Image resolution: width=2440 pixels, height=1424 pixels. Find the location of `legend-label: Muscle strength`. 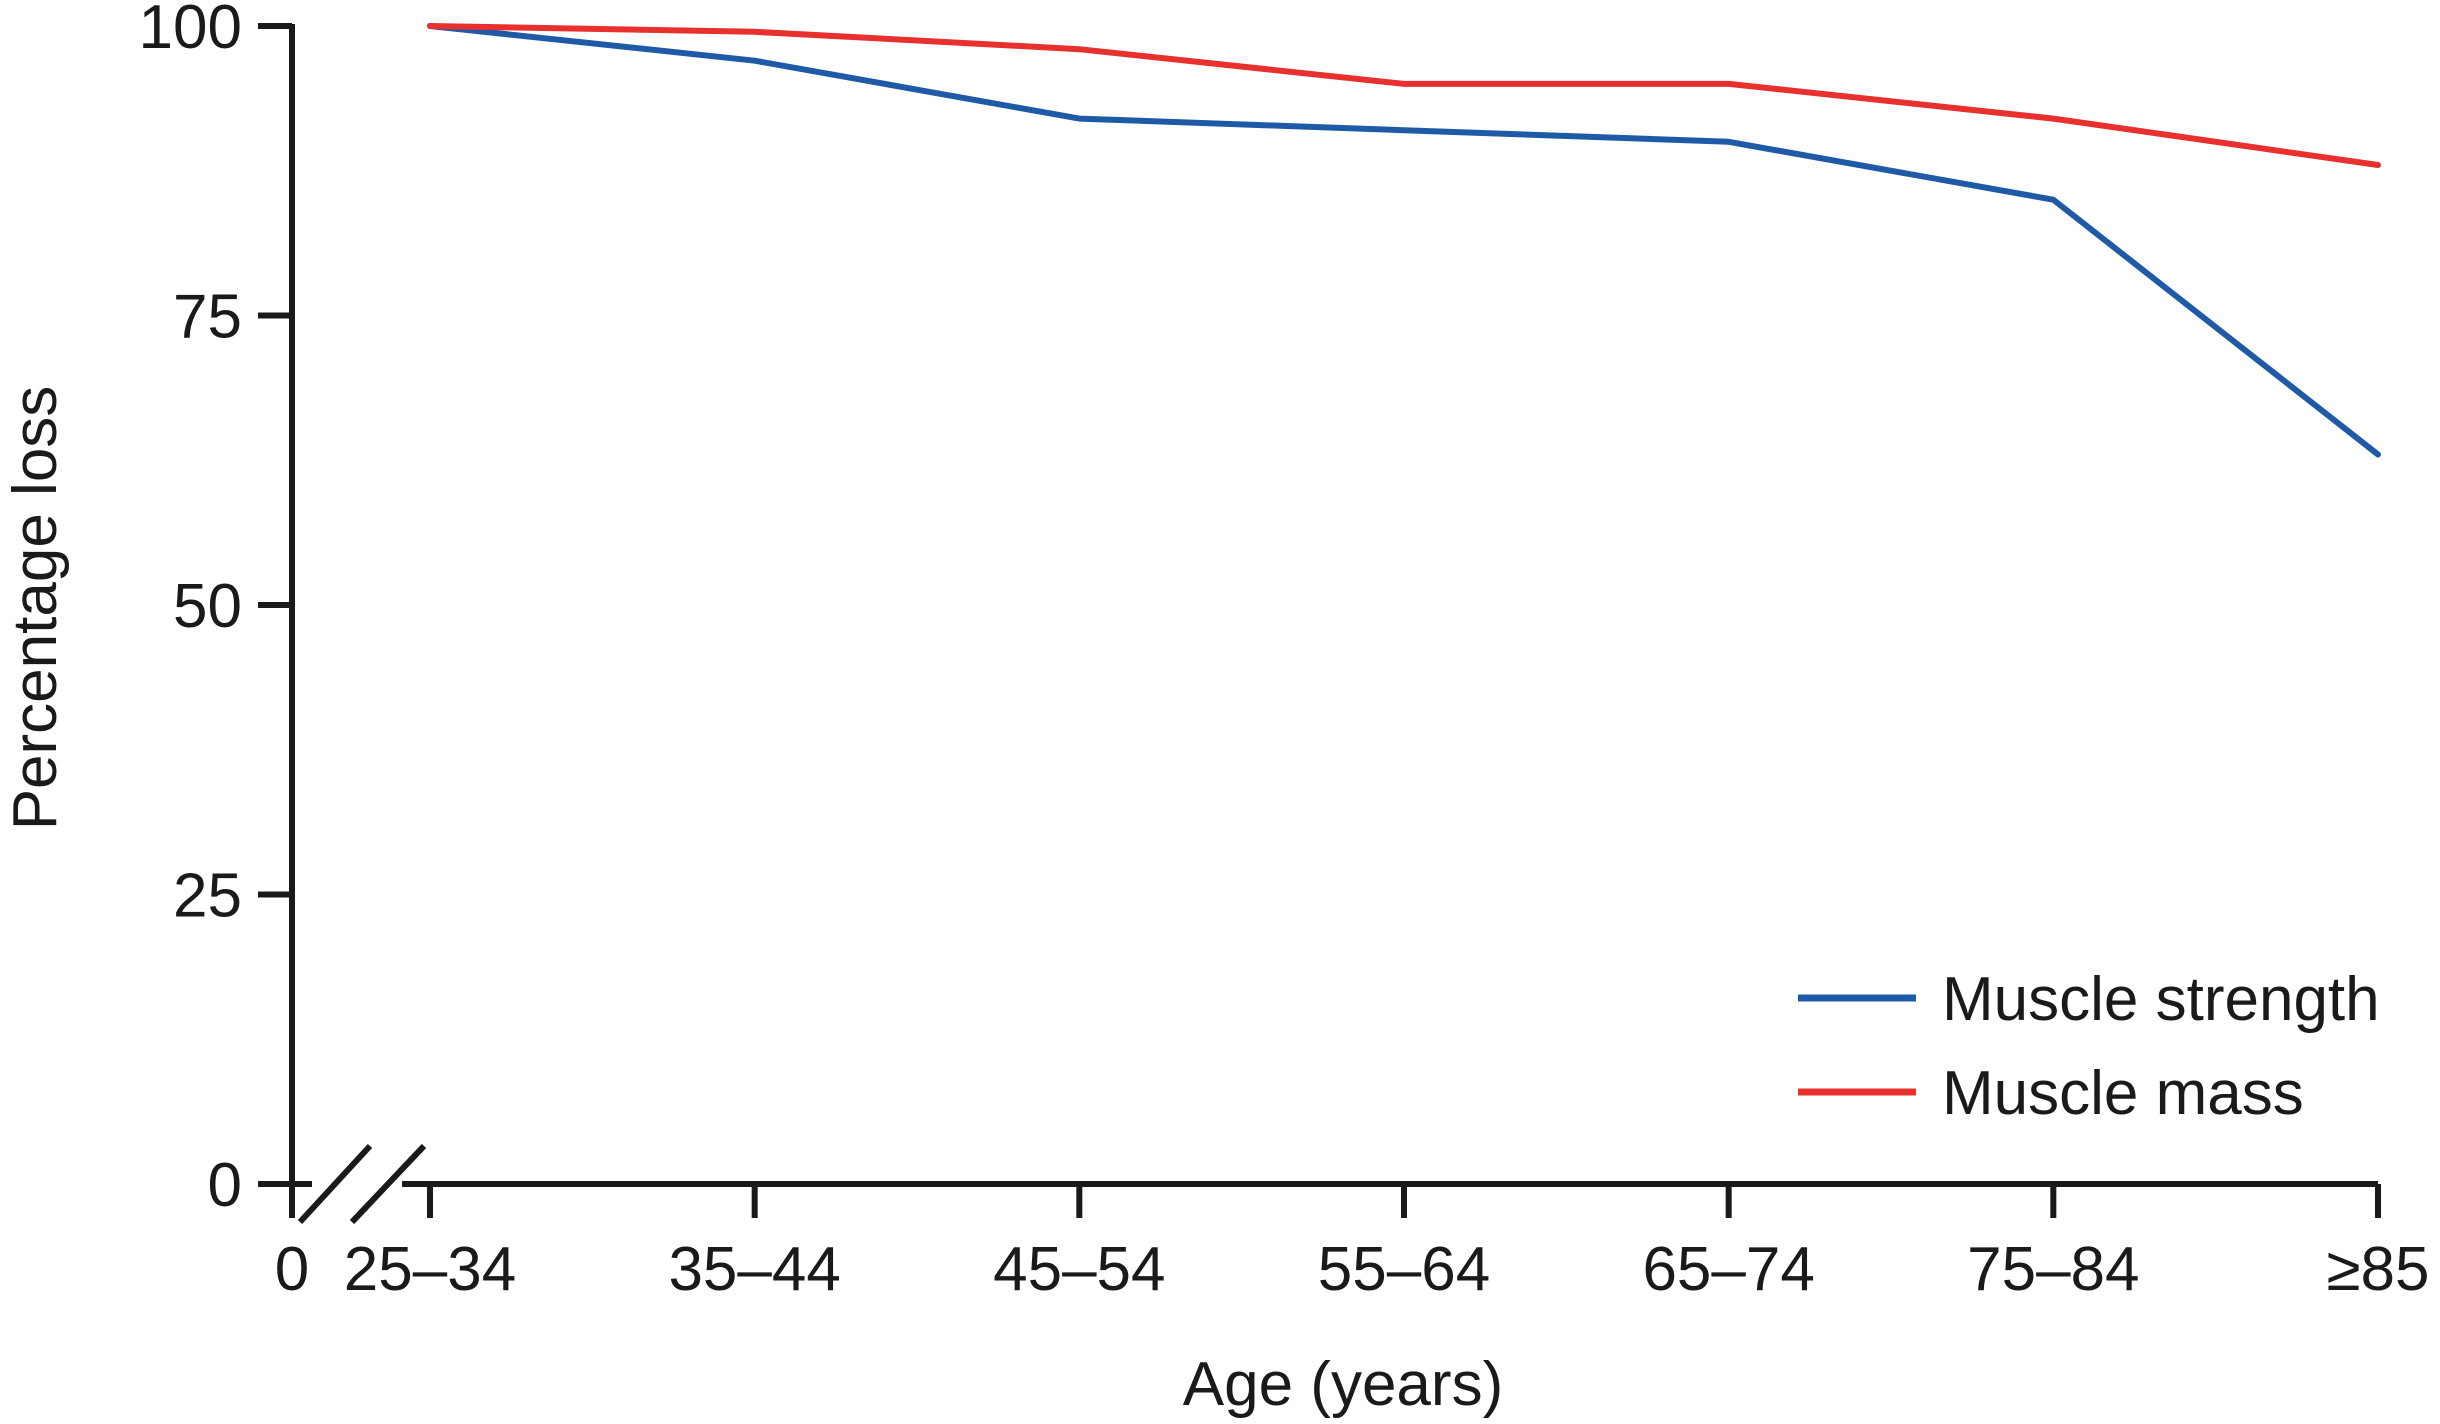

legend-label: Muscle strength is located at coordinates (2161, 999).